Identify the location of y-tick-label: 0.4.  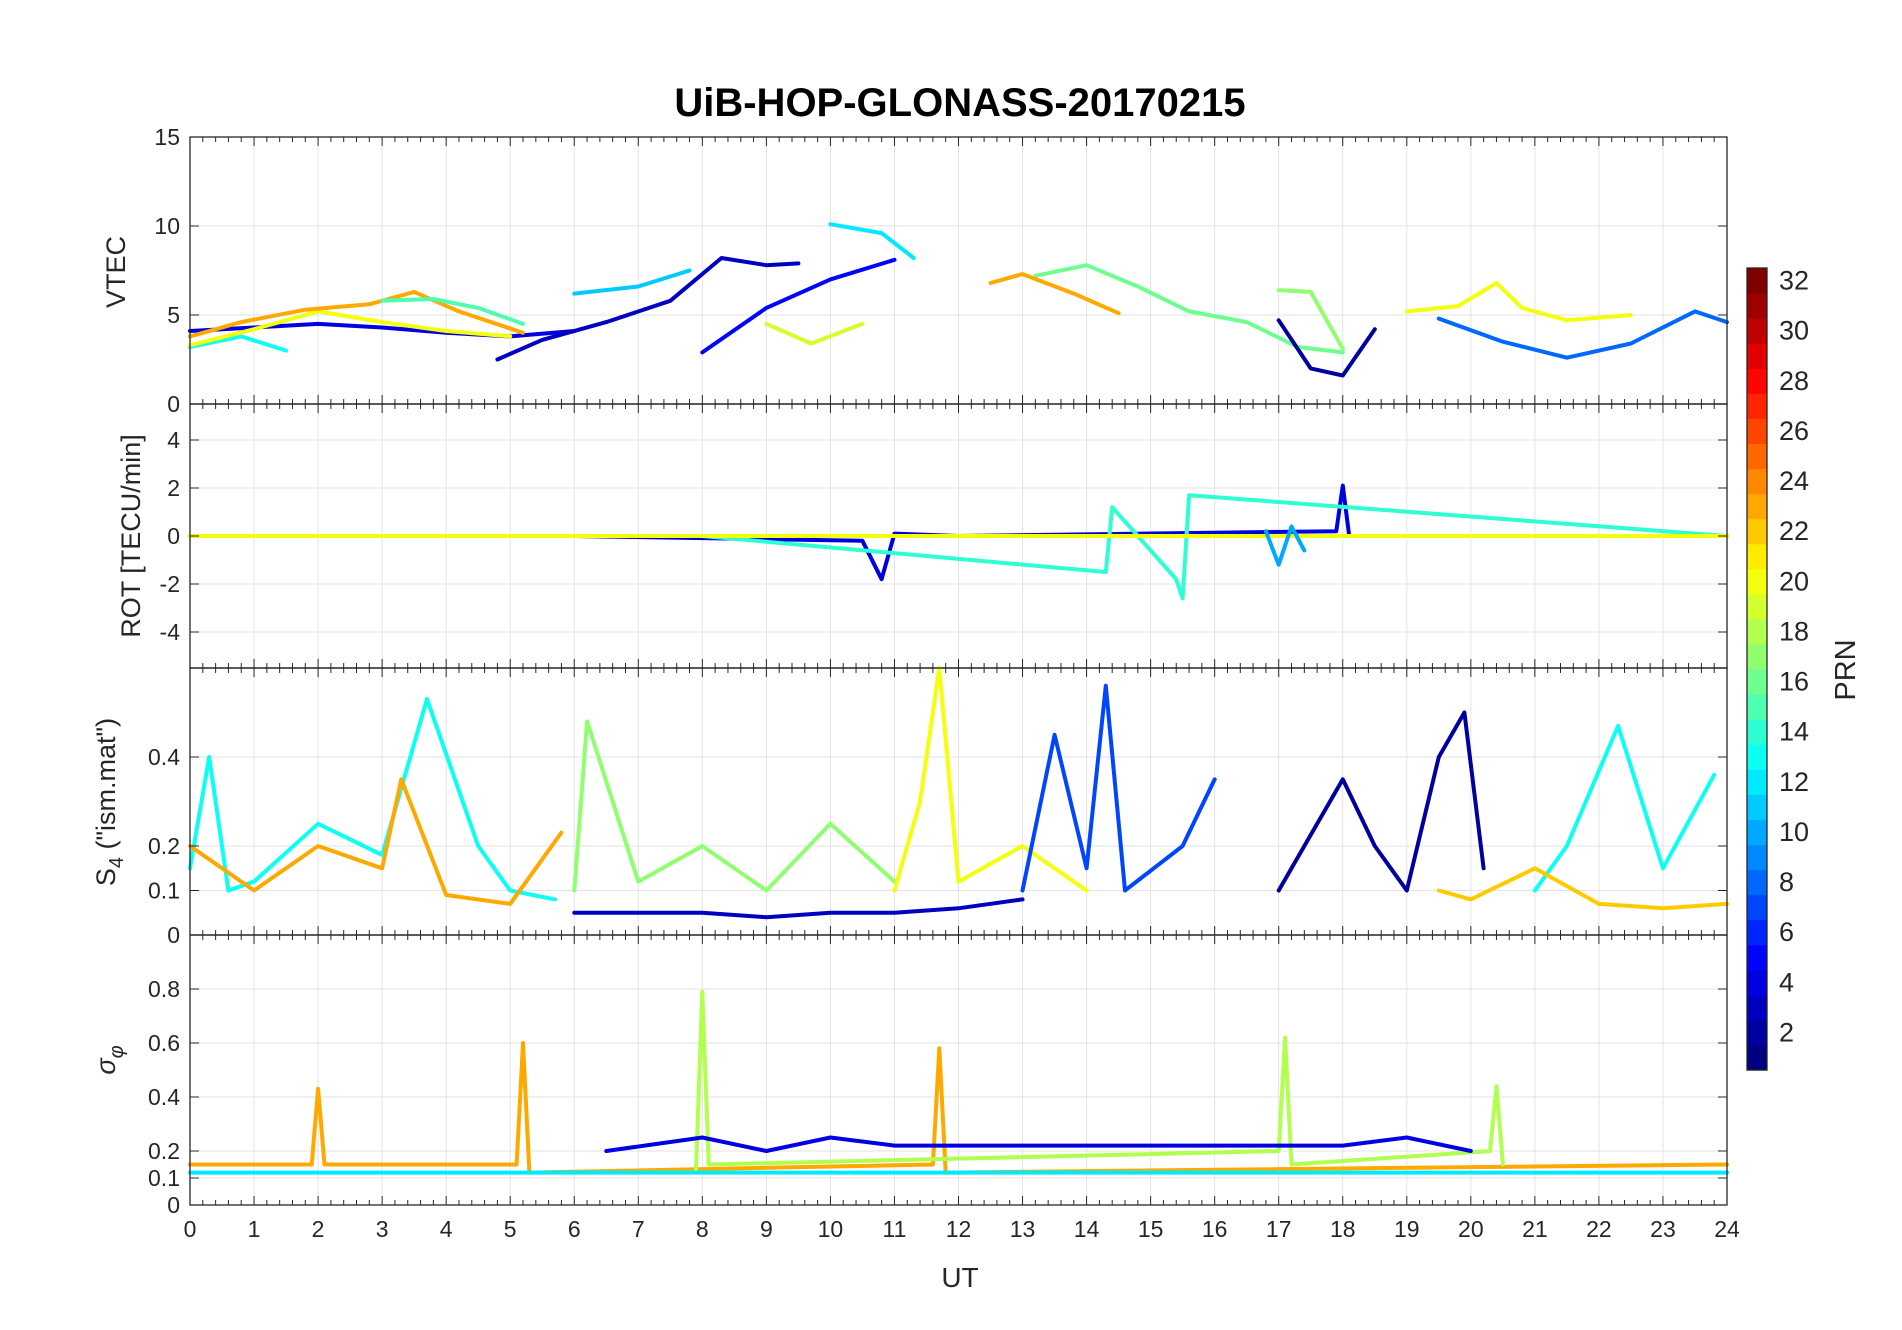
(164, 757).